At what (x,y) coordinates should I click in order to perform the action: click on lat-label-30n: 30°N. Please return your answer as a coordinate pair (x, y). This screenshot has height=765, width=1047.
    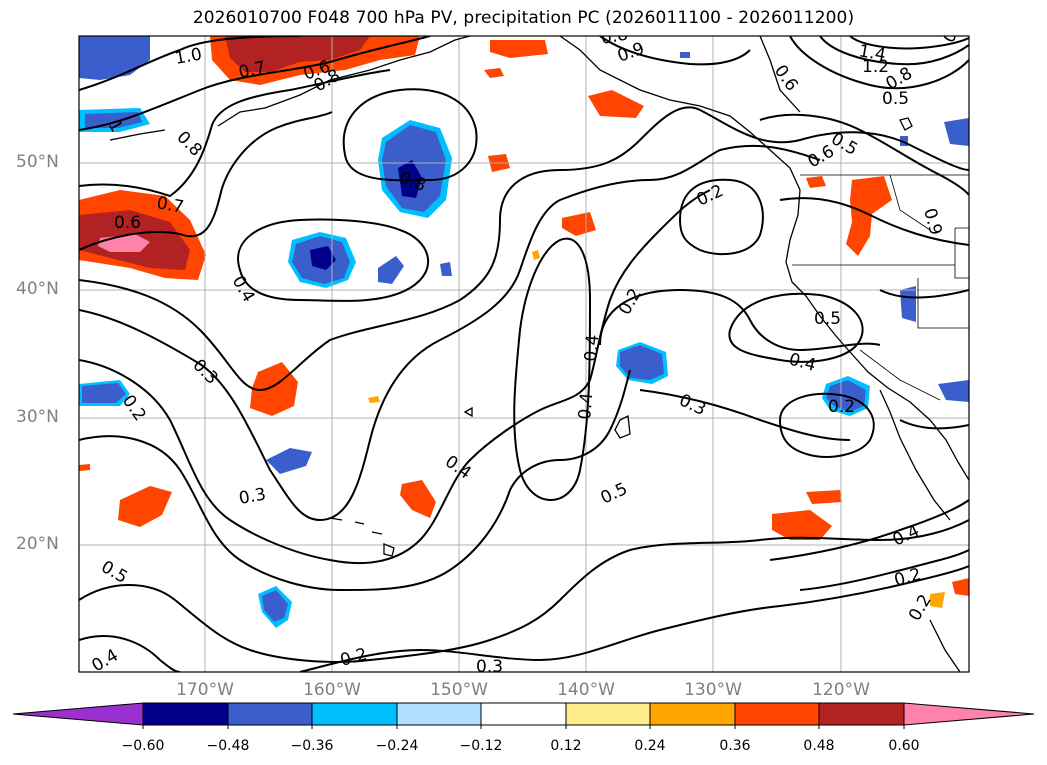
    Looking at the image, I should click on (37, 417).